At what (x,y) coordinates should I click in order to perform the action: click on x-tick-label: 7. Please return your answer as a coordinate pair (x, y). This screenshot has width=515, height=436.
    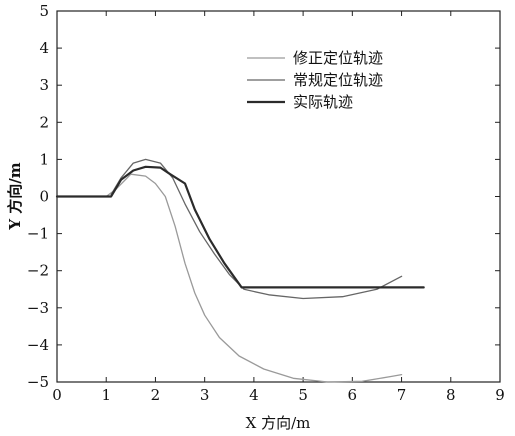
    Looking at the image, I should click on (402, 395).